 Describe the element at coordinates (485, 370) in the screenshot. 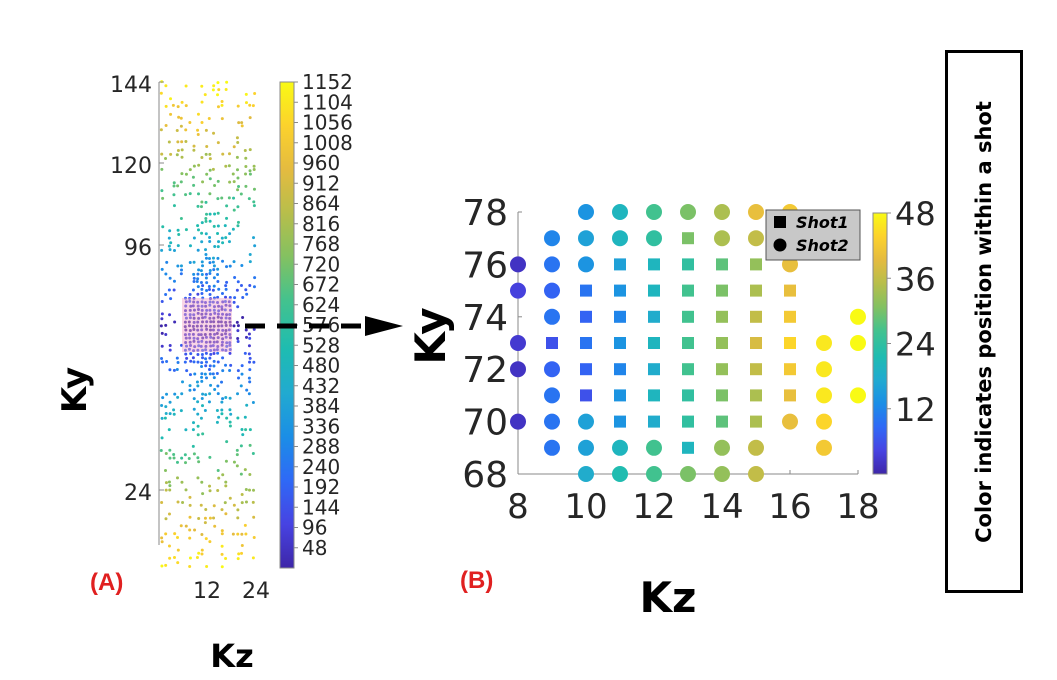

I see `panel-b-ytick: 72` at that location.